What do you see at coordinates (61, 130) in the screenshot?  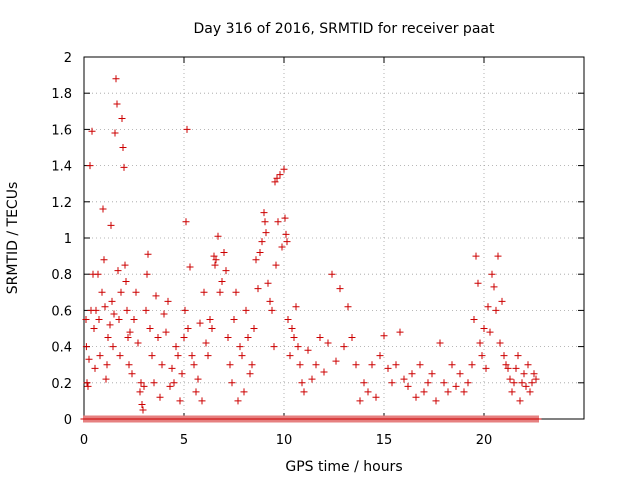 I see `y-tick-label: 1.6` at bounding box center [61, 130].